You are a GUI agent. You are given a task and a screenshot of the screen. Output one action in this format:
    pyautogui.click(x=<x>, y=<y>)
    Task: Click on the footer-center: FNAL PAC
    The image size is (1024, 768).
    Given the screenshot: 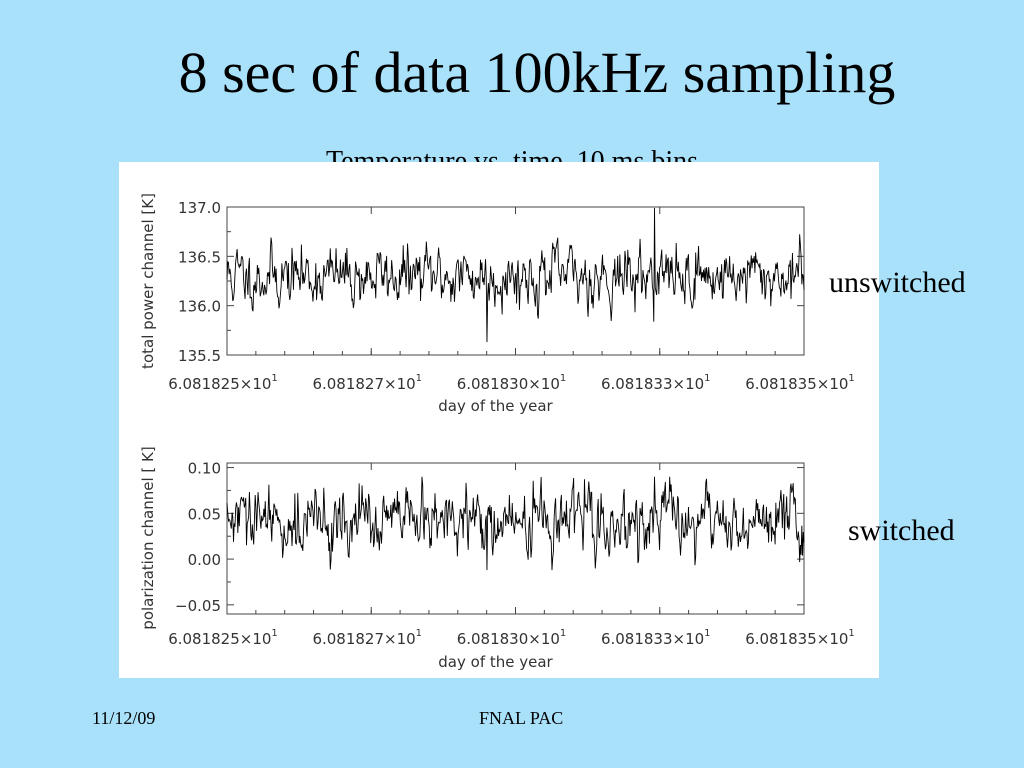 What is the action you would take?
    pyautogui.click(x=521, y=718)
    